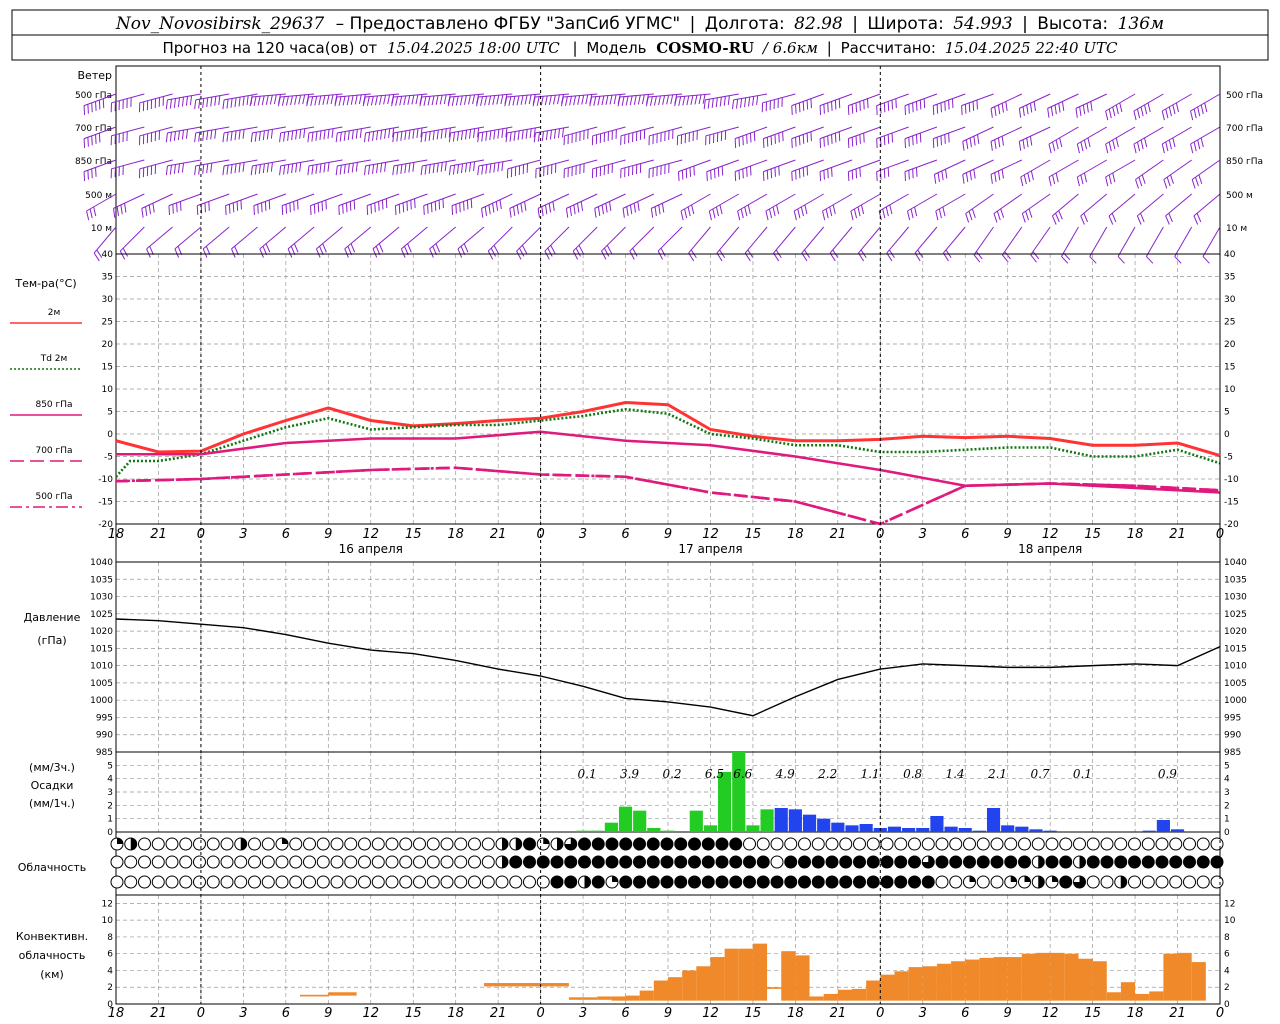 This screenshot has height=1024, width=1280. What do you see at coordinates (107, 323) in the screenshot?
I see `y-tick-label-left: 25` at bounding box center [107, 323].